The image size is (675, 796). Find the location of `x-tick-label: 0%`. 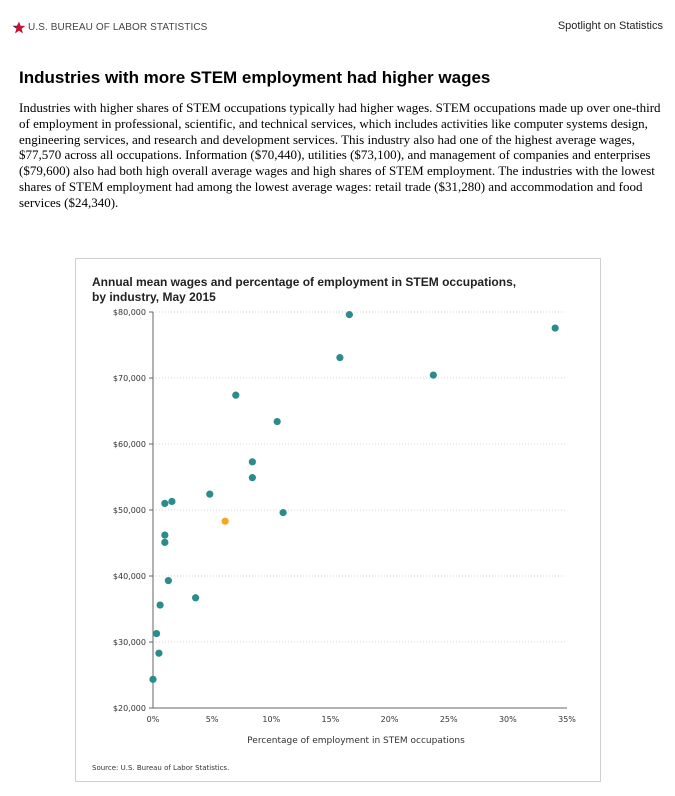

x-tick-label: 0% is located at coordinates (153, 719).